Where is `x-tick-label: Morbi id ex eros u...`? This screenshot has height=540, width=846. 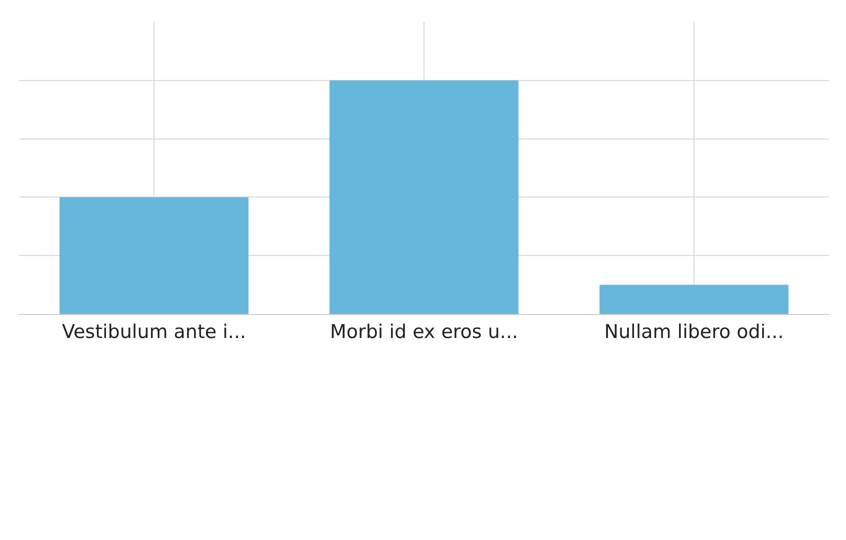 x-tick-label: Morbi id ex eros u... is located at coordinates (424, 331).